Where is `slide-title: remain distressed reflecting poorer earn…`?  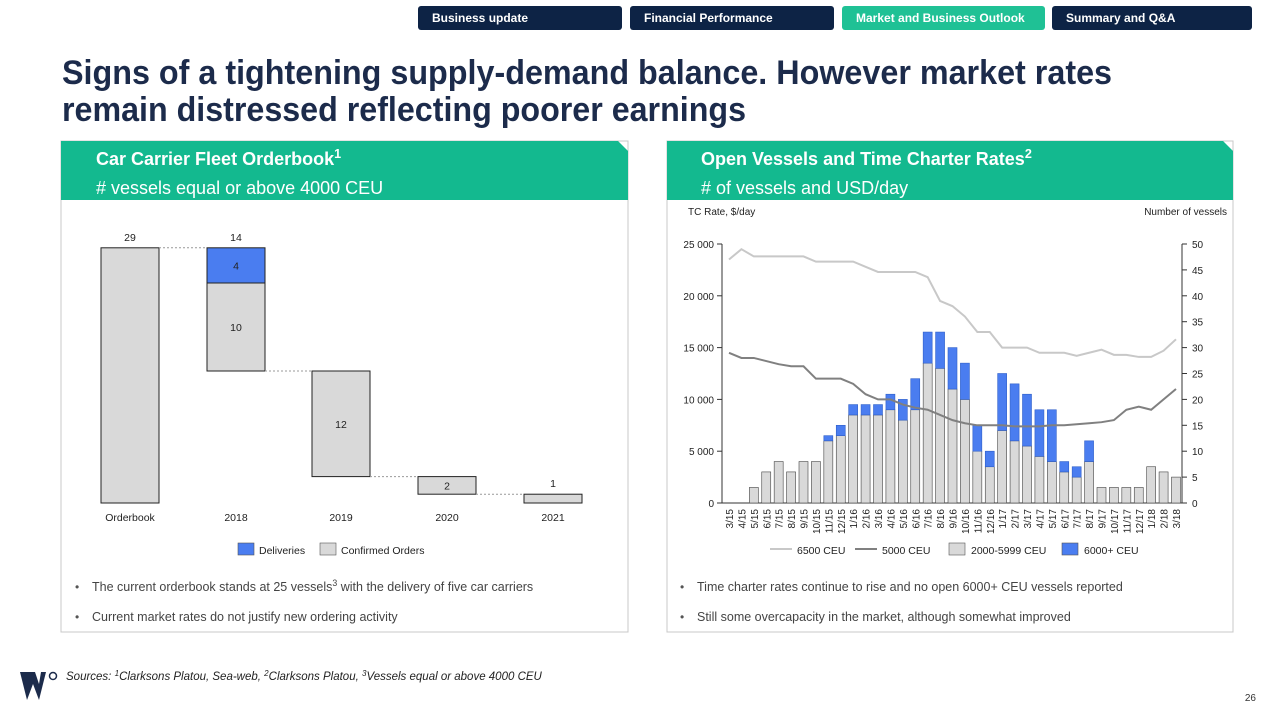
slide-title: remain distressed reflecting poorer earn… is located at coordinates (404, 110).